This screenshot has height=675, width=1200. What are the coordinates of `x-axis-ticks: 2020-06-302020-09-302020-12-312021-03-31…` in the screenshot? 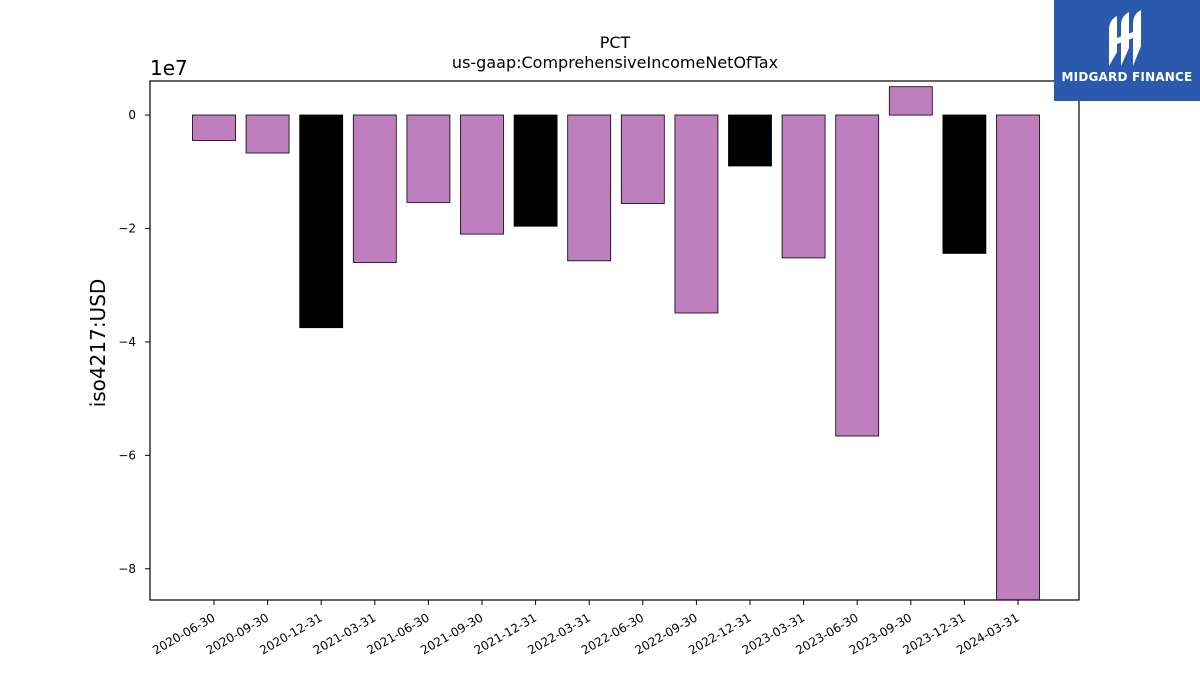 It's located at (586, 628).